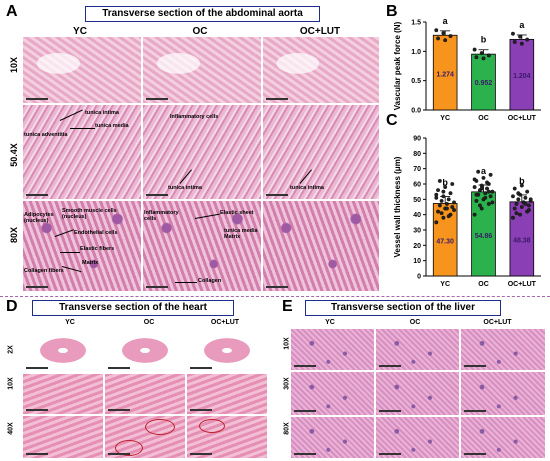 This screenshot has width=550, height=461. What do you see at coordinates (321, 70) in the screenshot?
I see `aorta-oclut-10x-image` at bounding box center [321, 70].